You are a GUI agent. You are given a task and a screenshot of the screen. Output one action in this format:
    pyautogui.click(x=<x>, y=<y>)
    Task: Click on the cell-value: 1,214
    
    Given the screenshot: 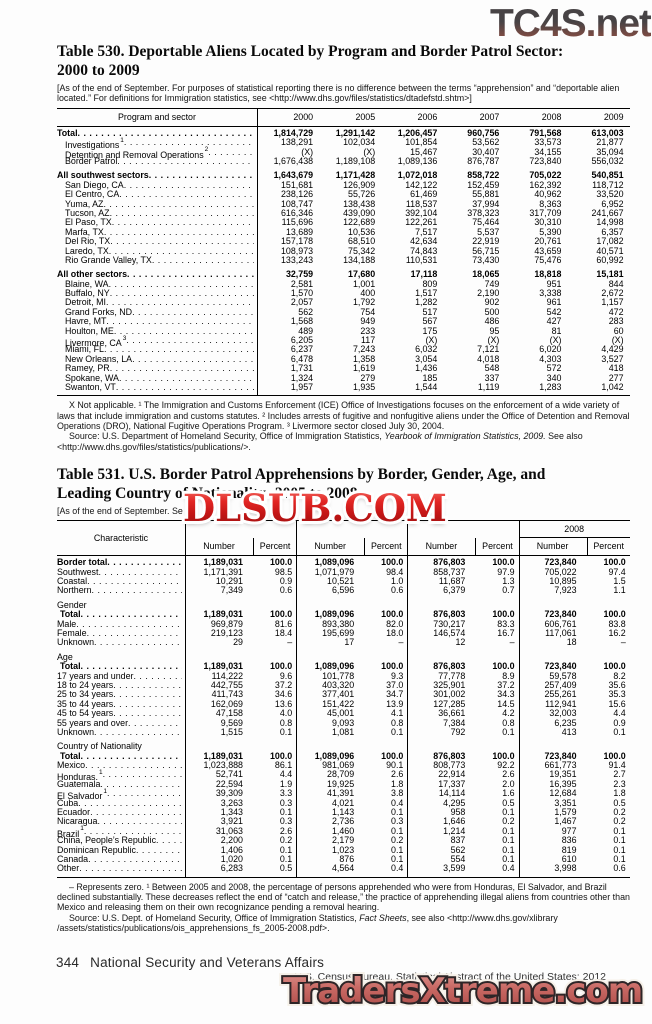 What is the action you would take?
    pyautogui.click(x=454, y=830)
    